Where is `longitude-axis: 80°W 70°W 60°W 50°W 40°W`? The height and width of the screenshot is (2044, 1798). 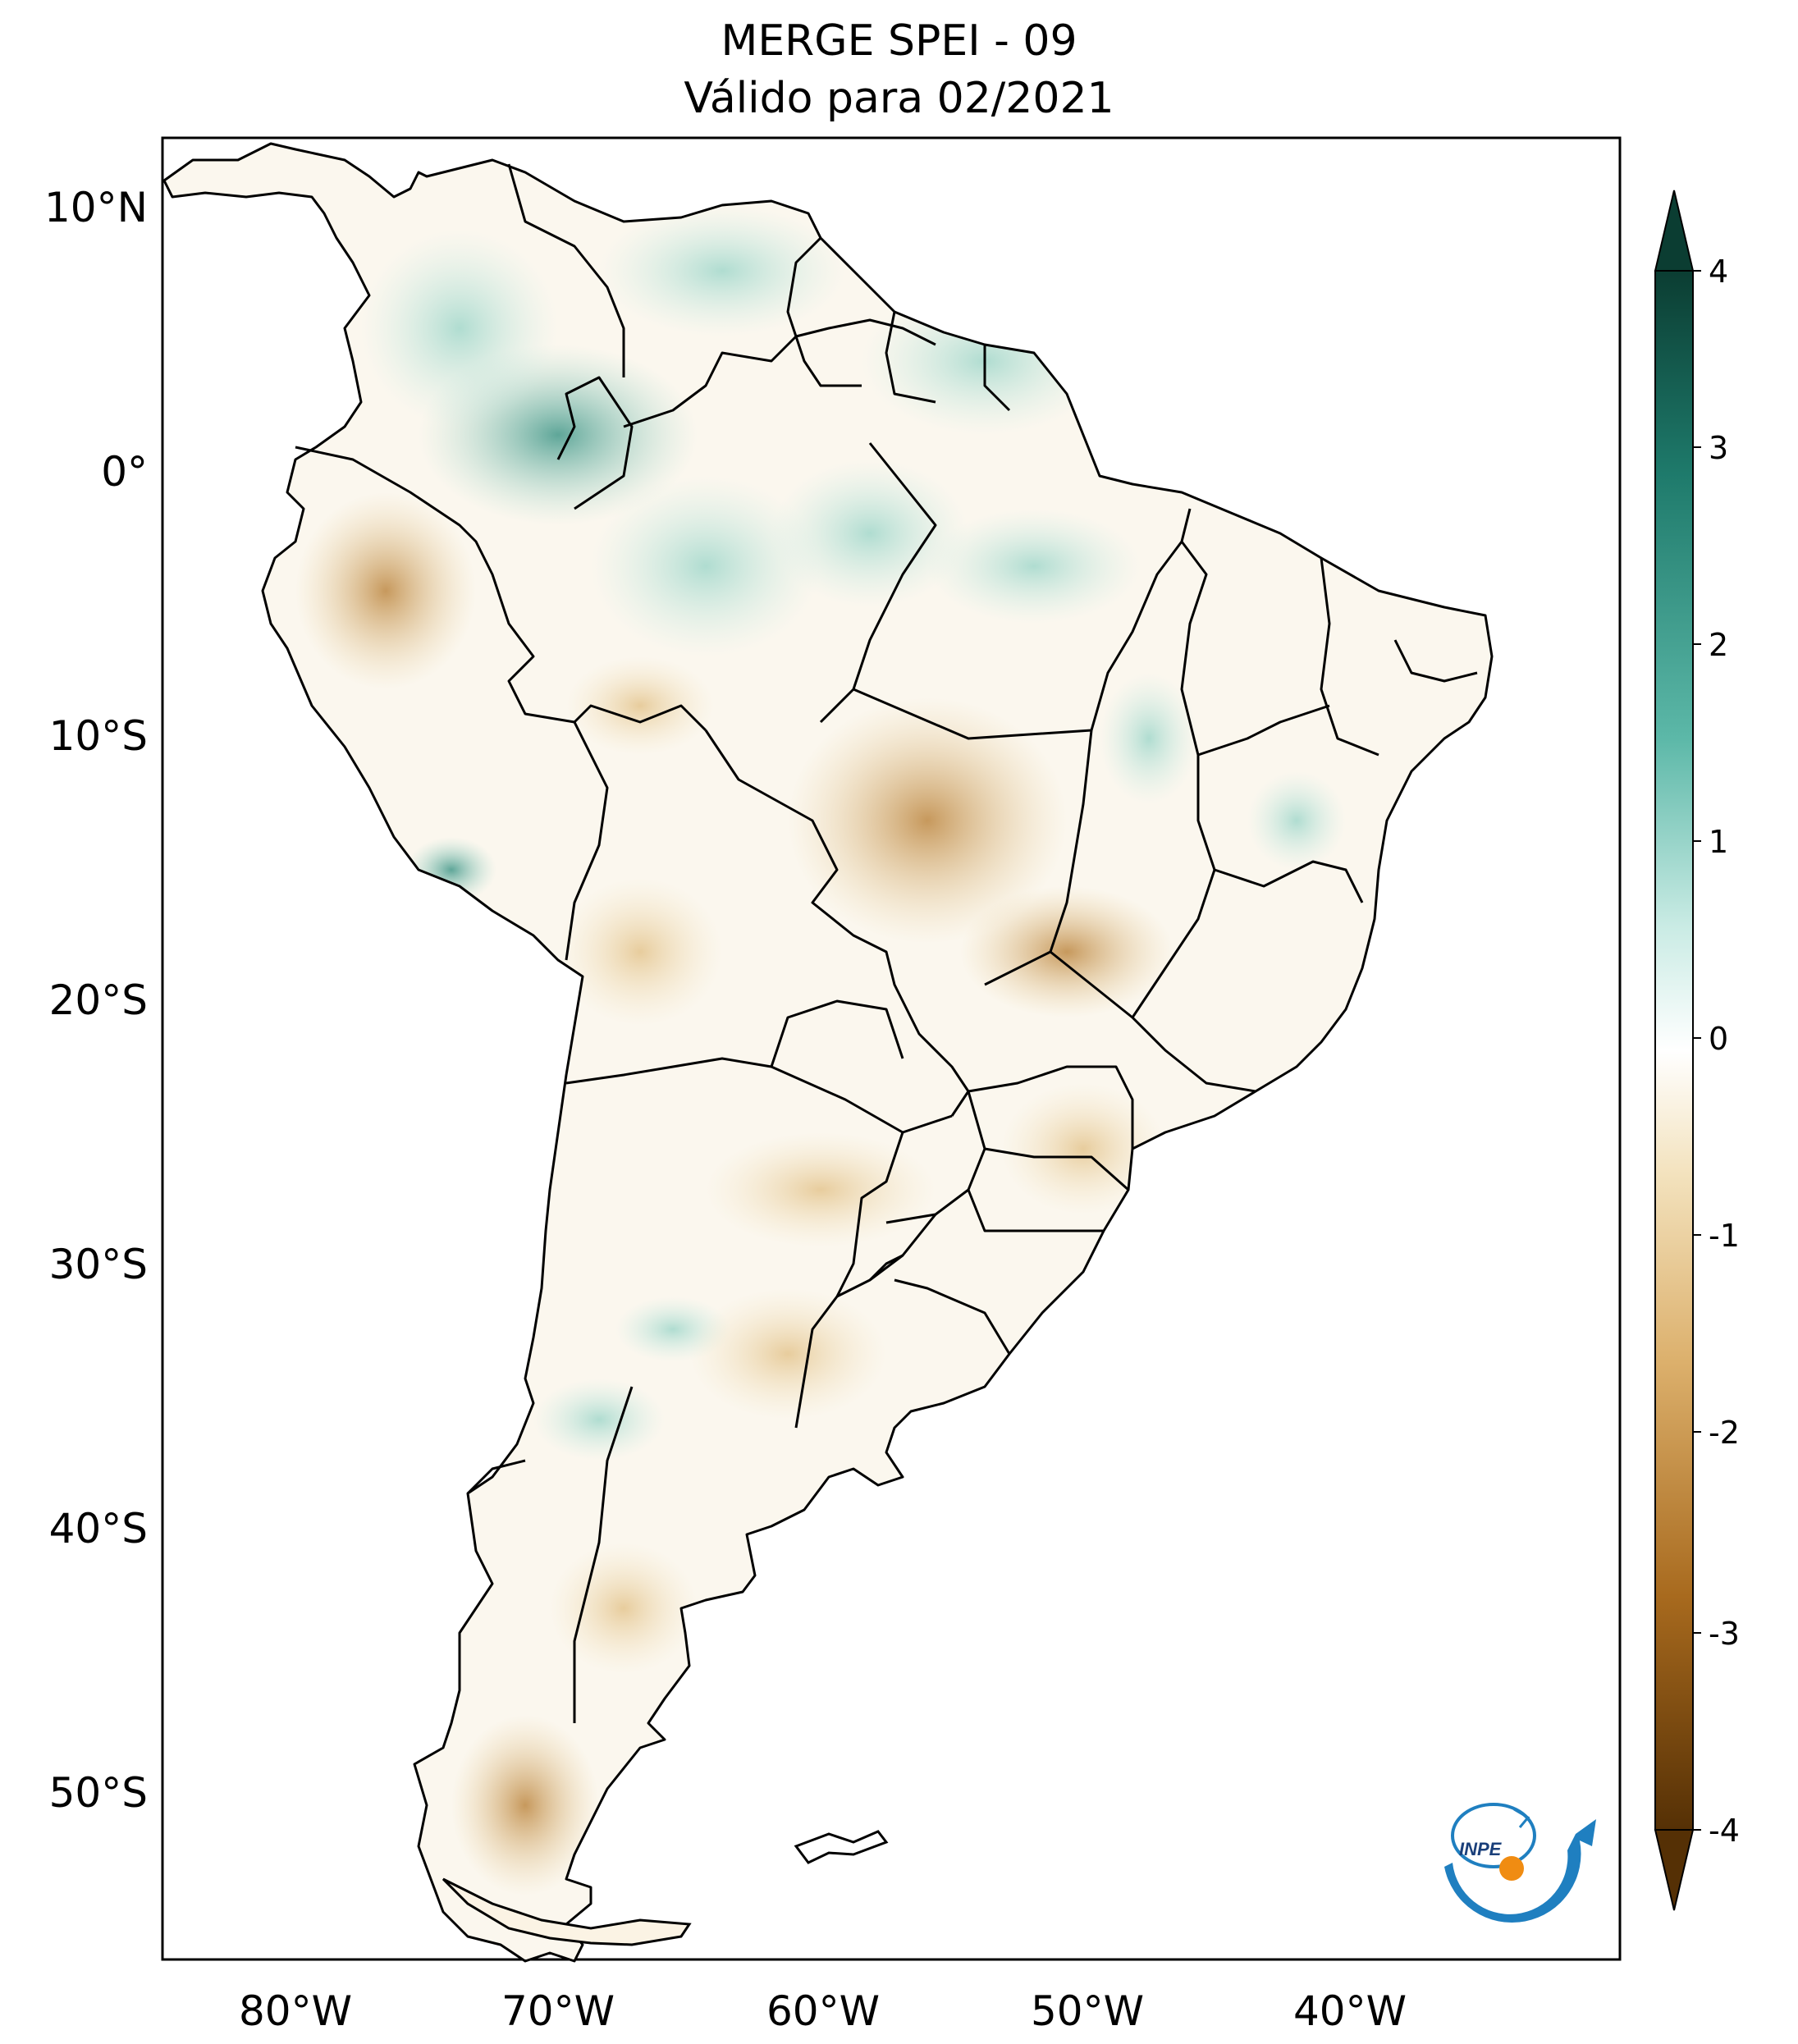 longitude-axis: 80°W 70°W 60°W 50°W 40°W is located at coordinates (823, 2011).